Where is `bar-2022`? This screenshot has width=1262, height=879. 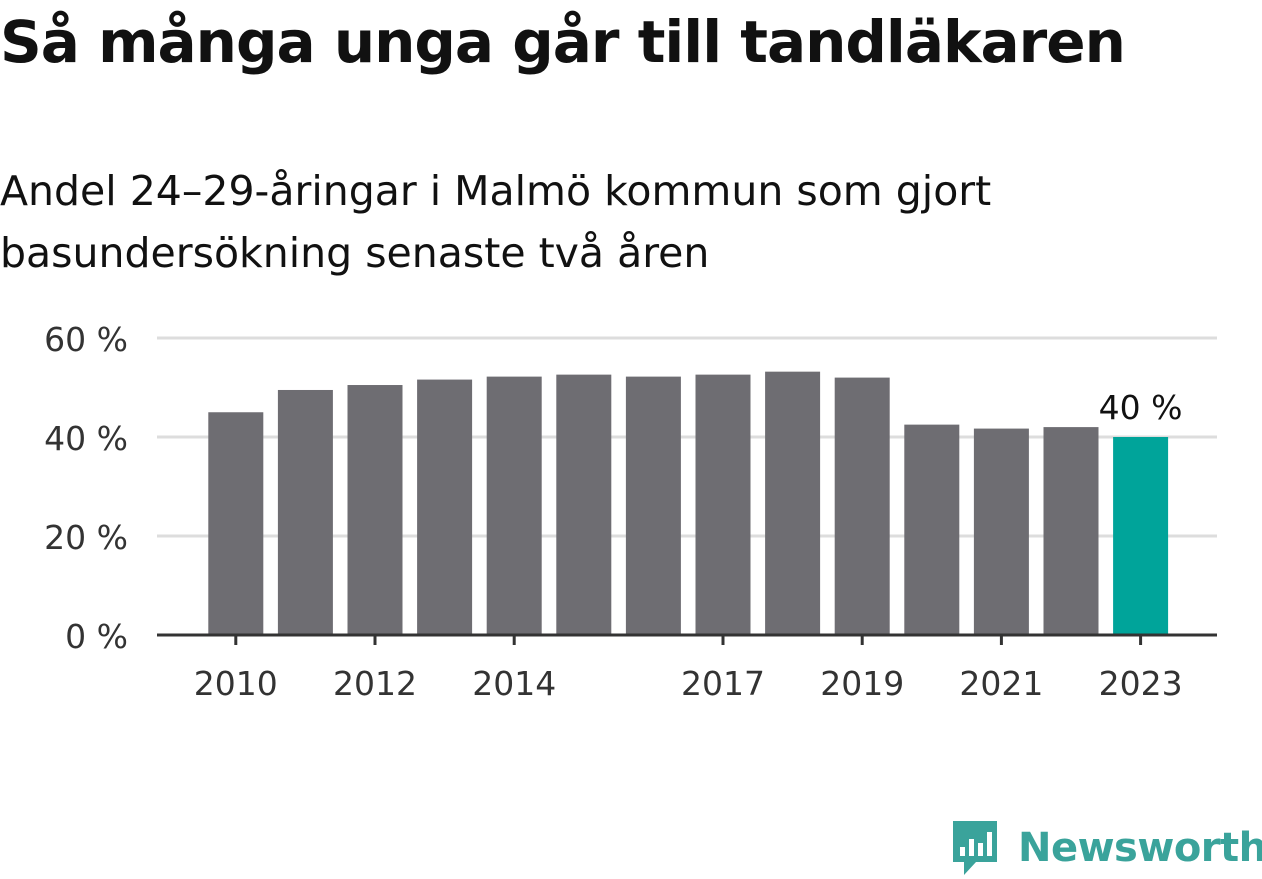
bar-2022 is located at coordinates (1071, 531).